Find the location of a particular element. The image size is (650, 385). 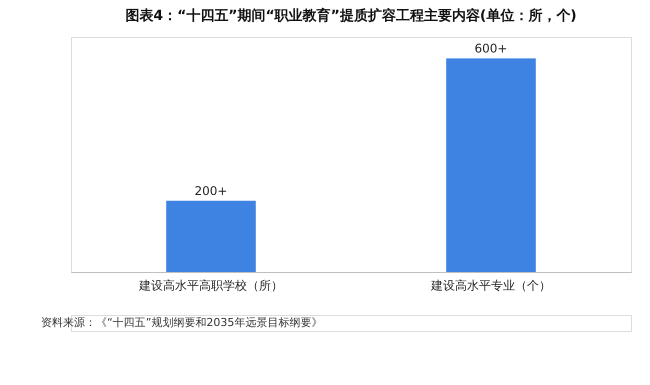

x-tick-label: 建设高水平专业（个） is located at coordinates (490, 285).